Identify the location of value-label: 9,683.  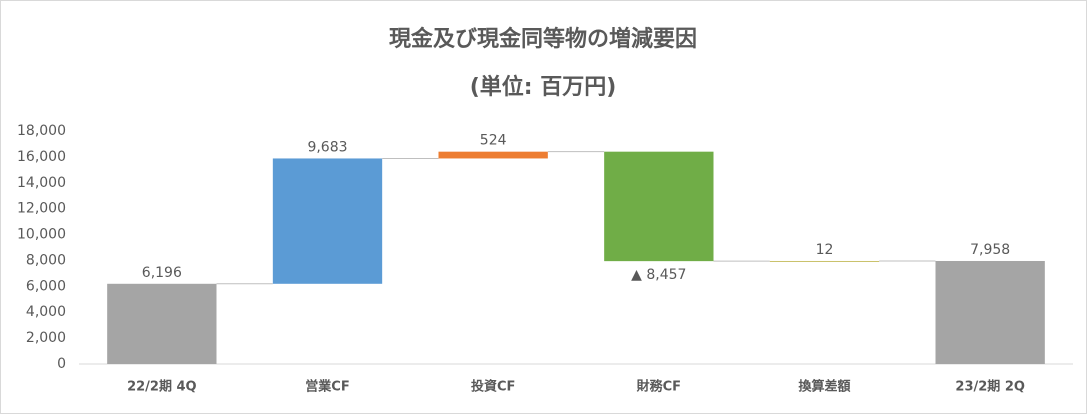
(327, 147).